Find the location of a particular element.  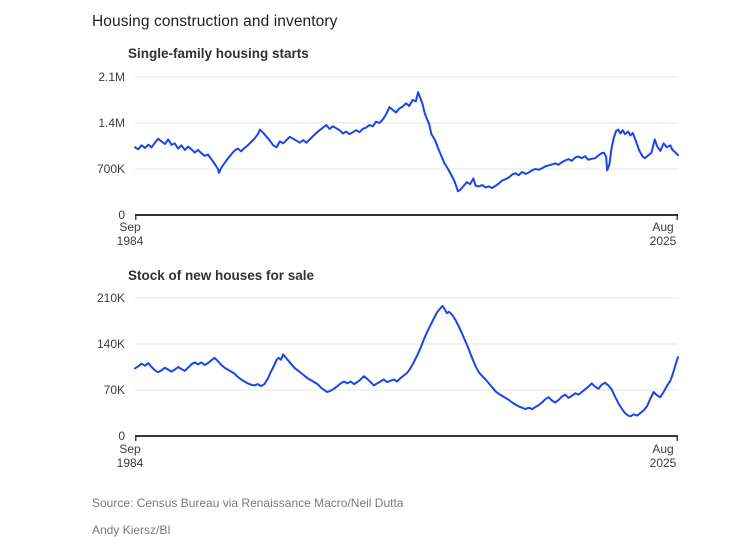

chart-subtitle-housing-starts: Single-family housing starts is located at coordinates (218, 53).